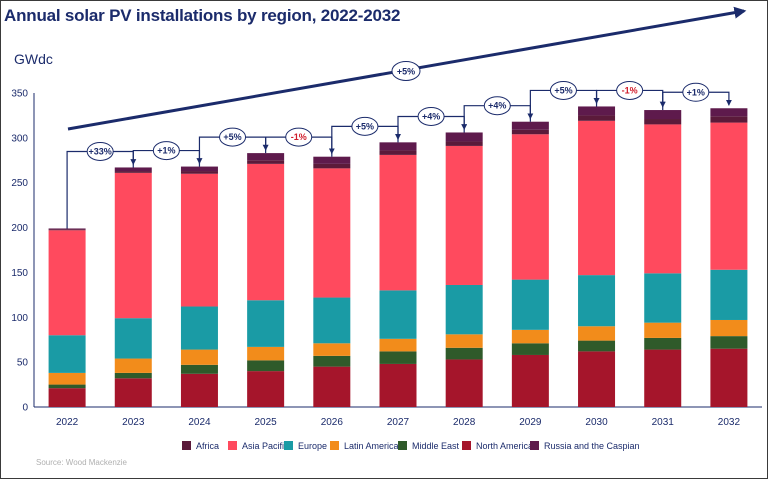 The width and height of the screenshot is (768, 479). What do you see at coordinates (596, 422) in the screenshot?
I see `x-tick-label: 2030` at bounding box center [596, 422].